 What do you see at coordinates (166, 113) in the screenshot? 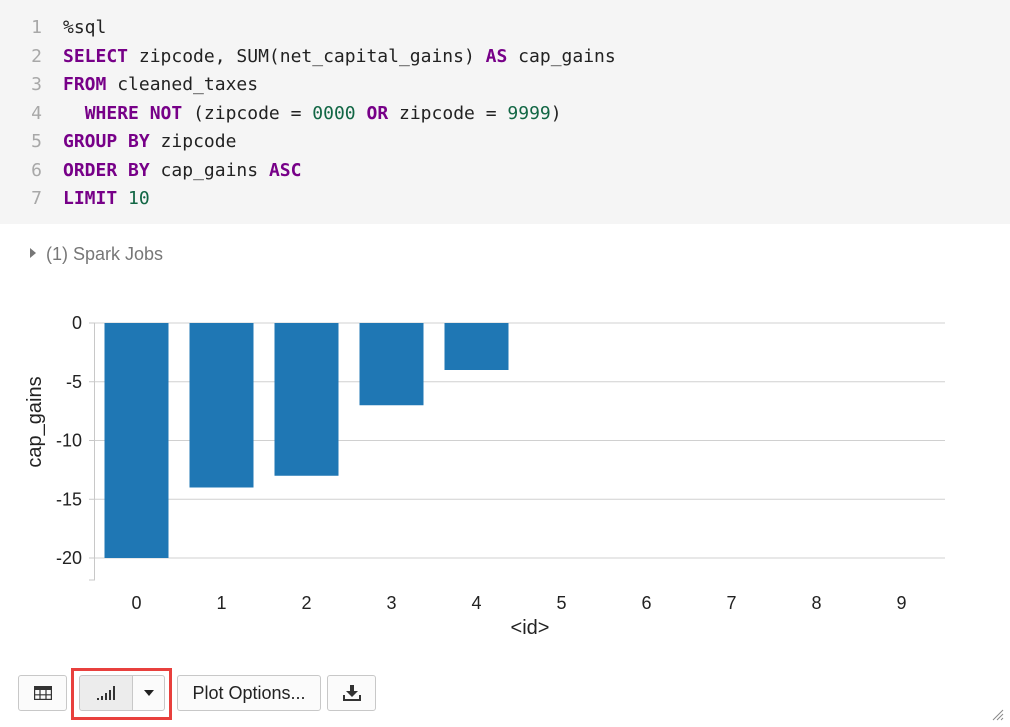
I see `sql-keyword: NOT` at bounding box center [166, 113].